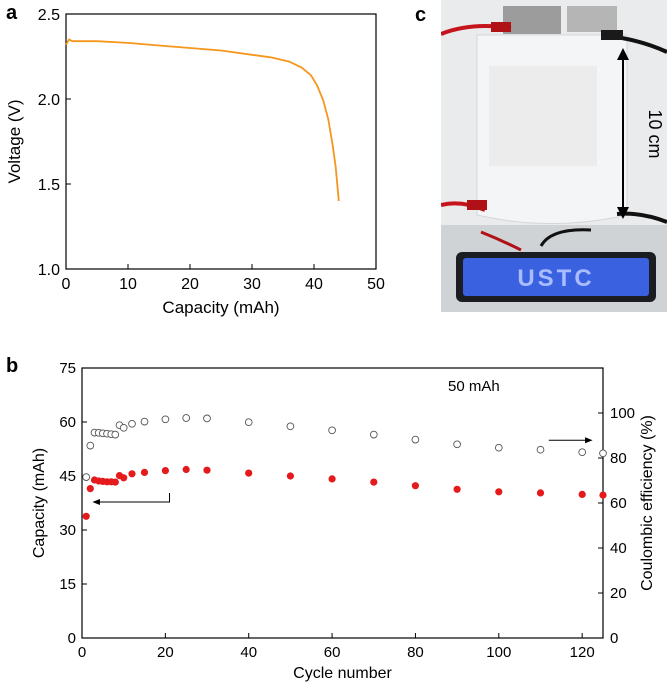 This screenshot has width=667, height=693. I want to click on left-axis-arrow-head, so click(96, 501).